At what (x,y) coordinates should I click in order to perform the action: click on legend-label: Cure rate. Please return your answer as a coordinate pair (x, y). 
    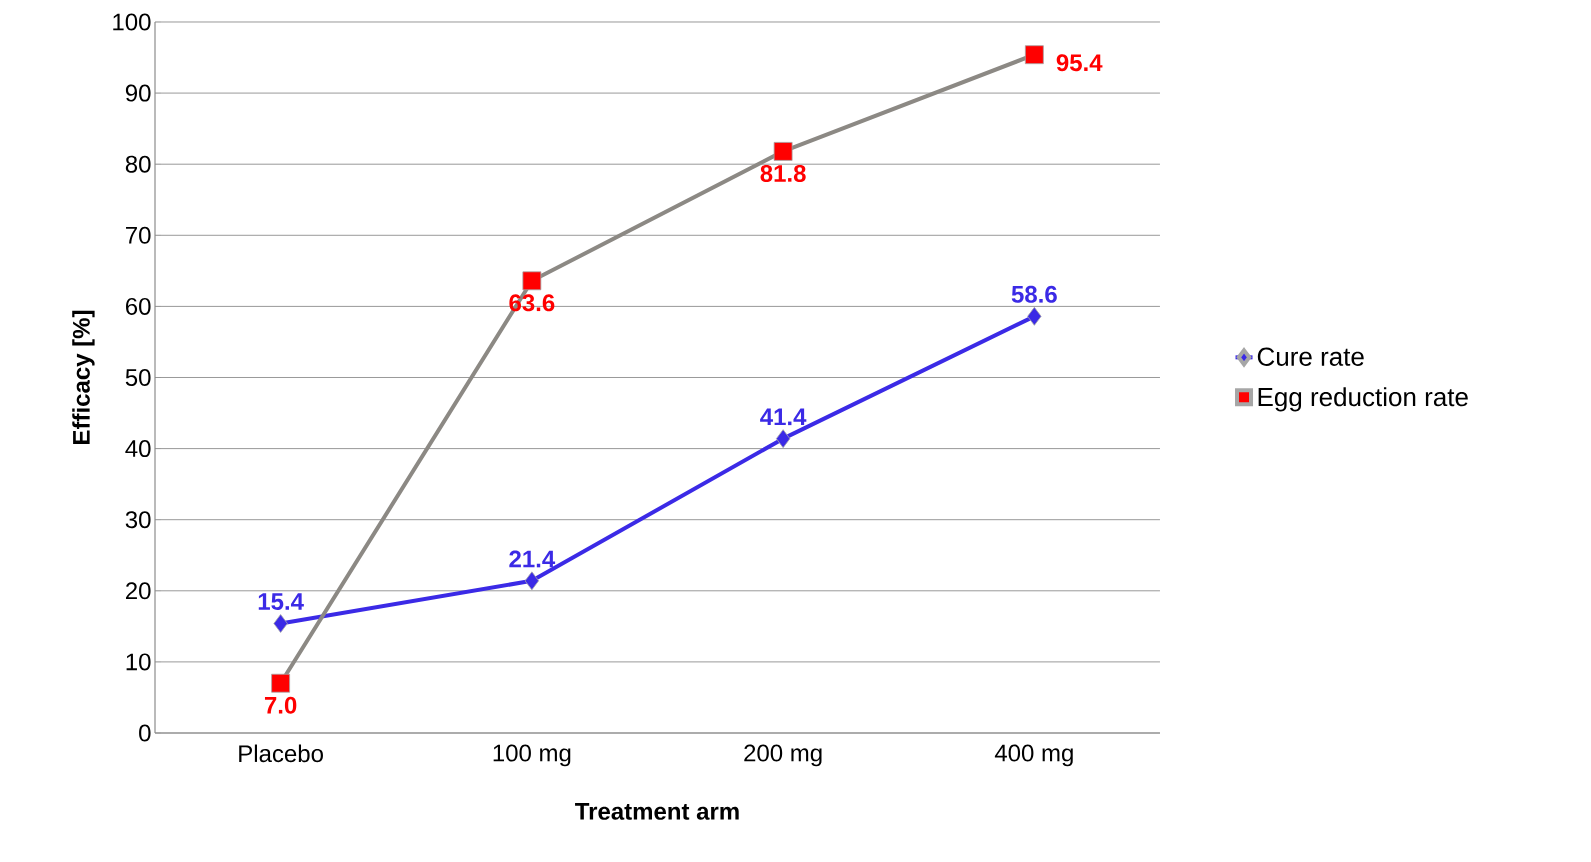
    Looking at the image, I should click on (1310, 356).